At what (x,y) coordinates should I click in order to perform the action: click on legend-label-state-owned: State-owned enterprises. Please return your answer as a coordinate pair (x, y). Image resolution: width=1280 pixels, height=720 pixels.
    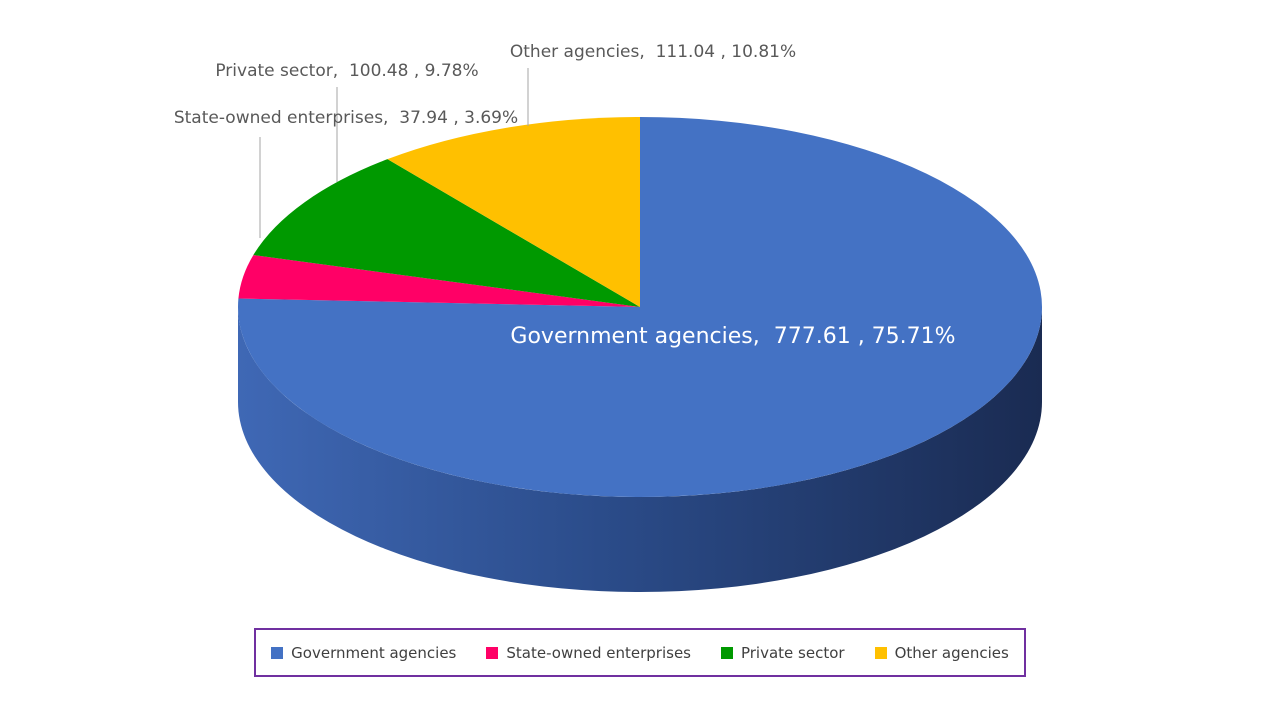
    Looking at the image, I should click on (598, 652).